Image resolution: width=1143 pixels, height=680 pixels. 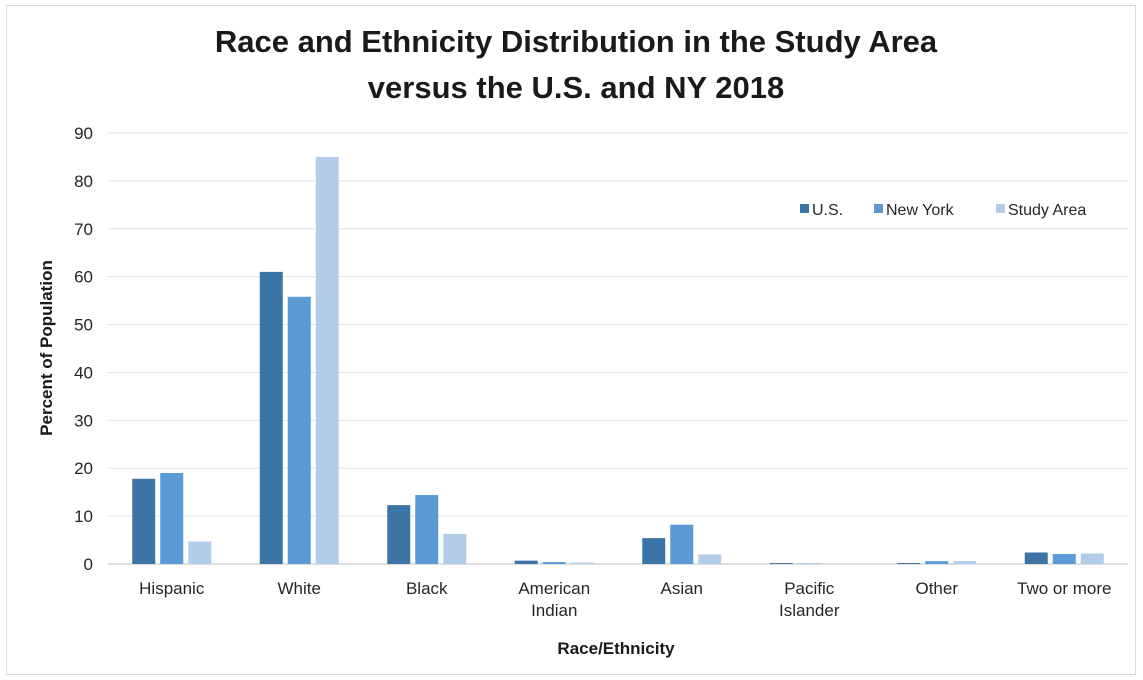 What do you see at coordinates (809, 610) in the screenshot?
I see `x-tick-label-line: Islander` at bounding box center [809, 610].